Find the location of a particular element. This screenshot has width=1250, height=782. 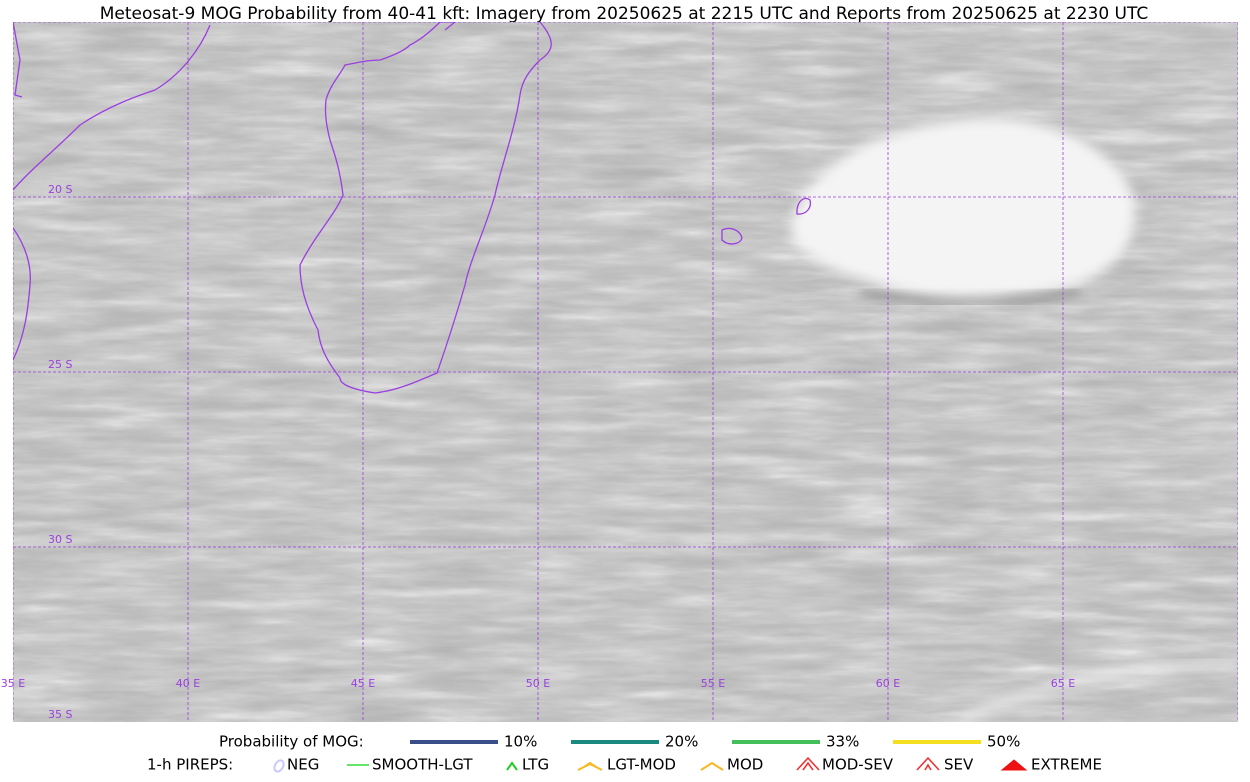

cloud is located at coordinates (963, 208).